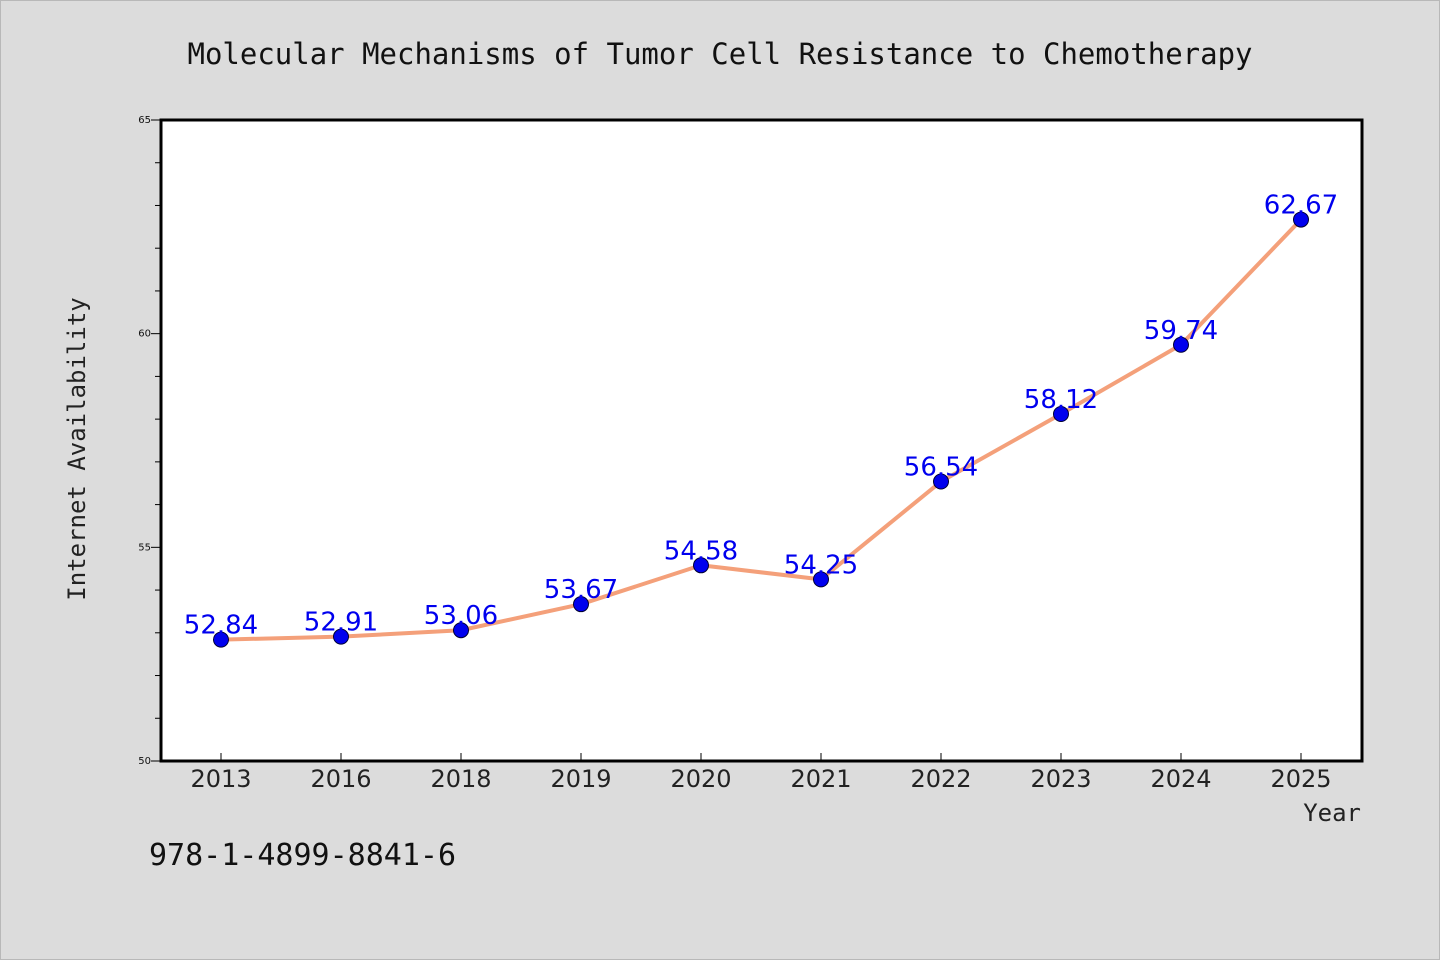 The height and width of the screenshot is (960, 1440). Describe the element at coordinates (221, 626) in the screenshot. I see `data-label: 52.84` at that location.